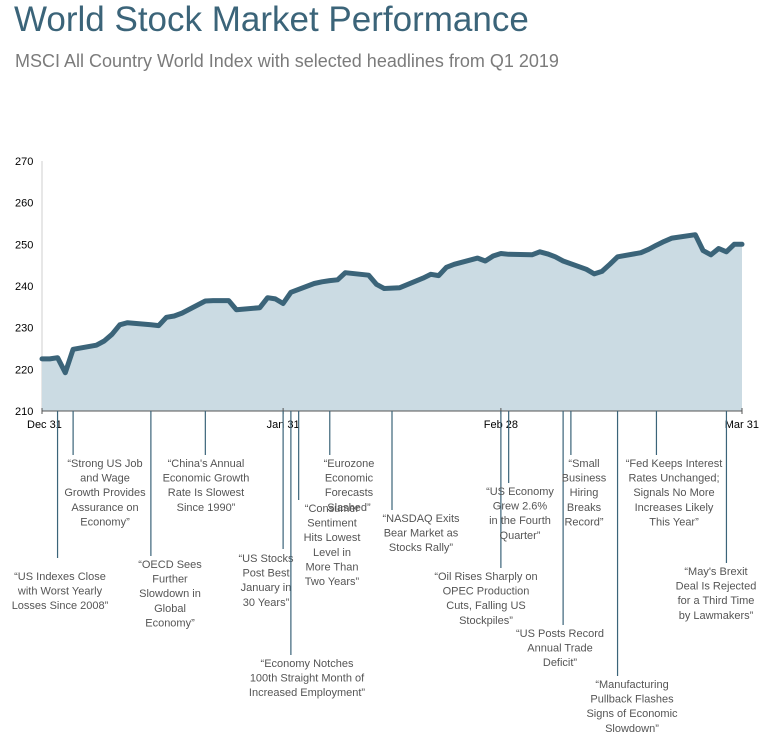 The image size is (761, 741). I want to click on y-tick-label: 220, so click(24, 370).